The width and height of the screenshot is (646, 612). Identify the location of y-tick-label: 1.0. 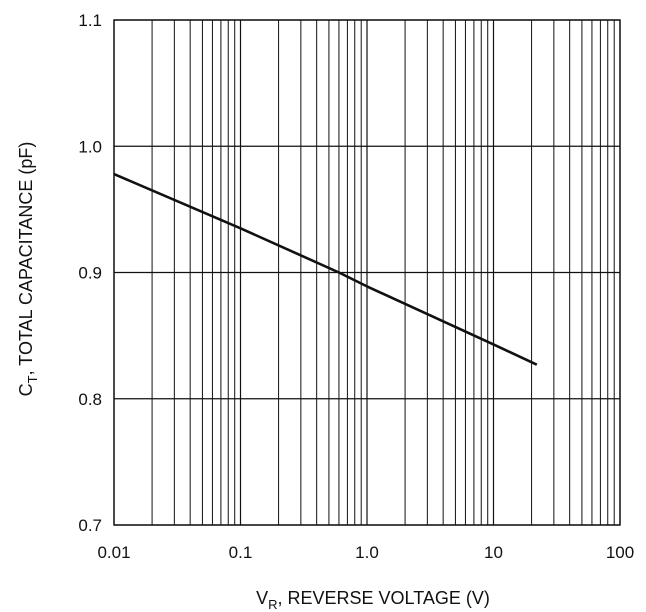
(90, 146).